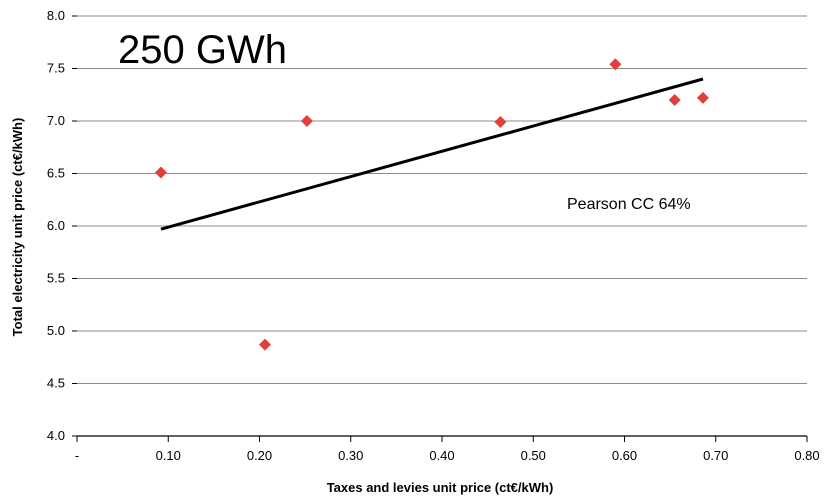 This screenshot has width=825, height=498. I want to click on x-tick-label: 0.30, so click(350, 455).